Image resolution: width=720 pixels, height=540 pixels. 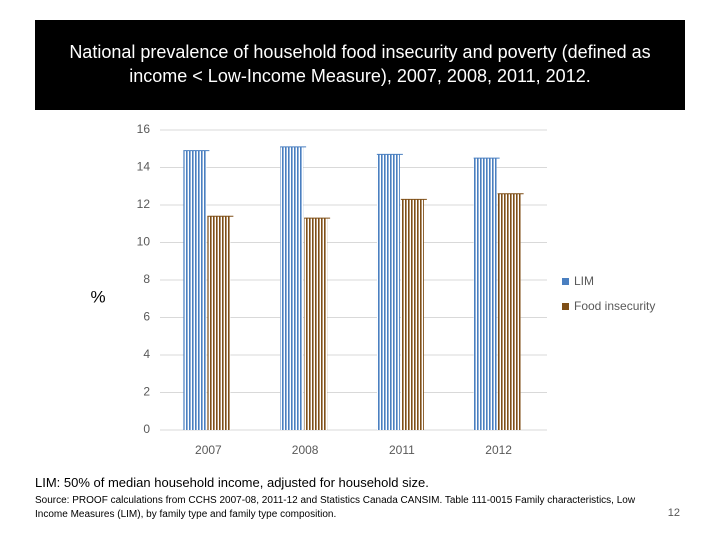 What do you see at coordinates (614, 306) in the screenshot?
I see `legend-label: Food insecurity` at bounding box center [614, 306].